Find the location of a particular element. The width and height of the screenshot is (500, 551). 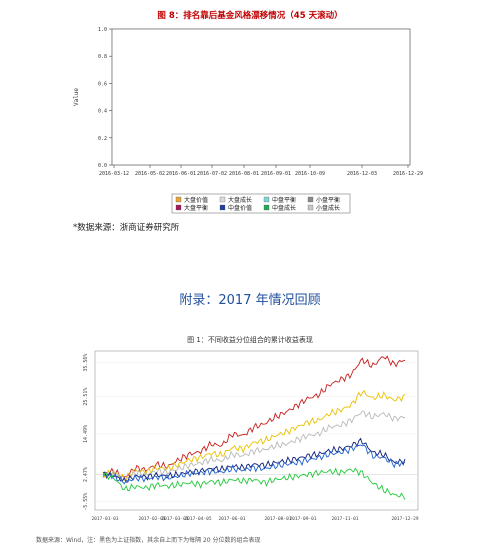

figure8-ylabel: Value is located at coordinates (76, 97).